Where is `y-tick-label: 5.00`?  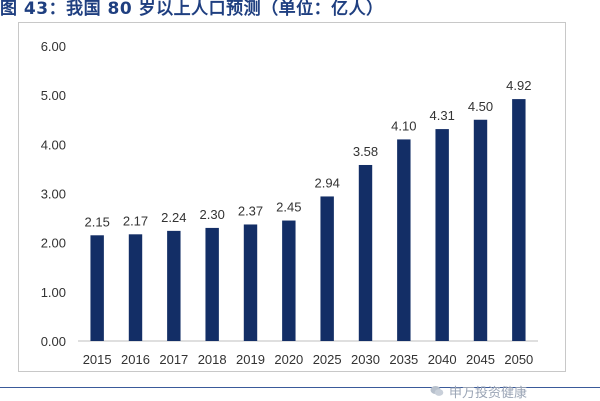 y-tick-label: 5.00 is located at coordinates (53, 95).